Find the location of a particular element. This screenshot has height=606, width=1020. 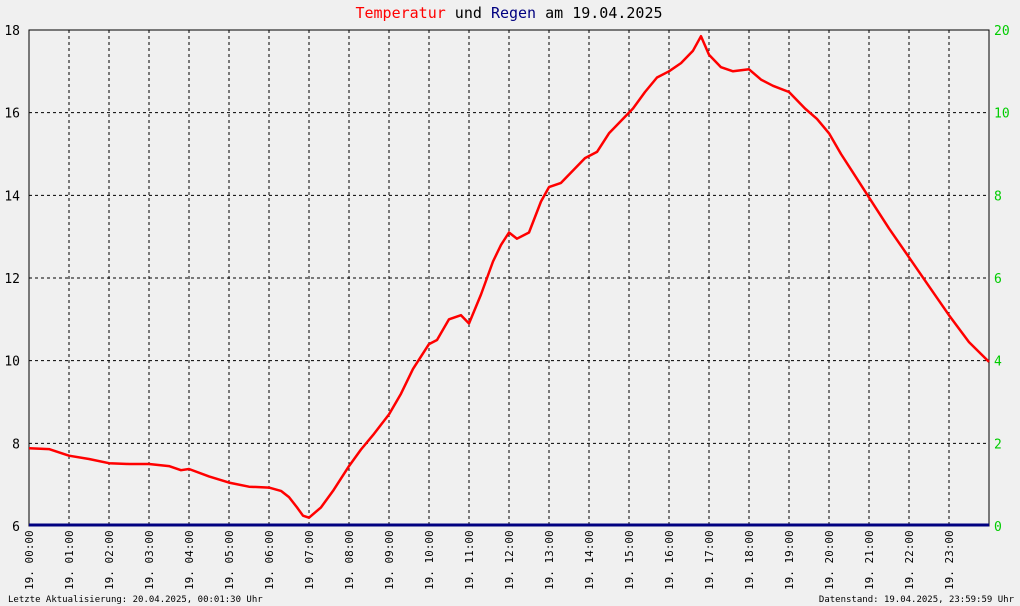

y-left-tick-label: 10 is located at coordinates (12, 362).